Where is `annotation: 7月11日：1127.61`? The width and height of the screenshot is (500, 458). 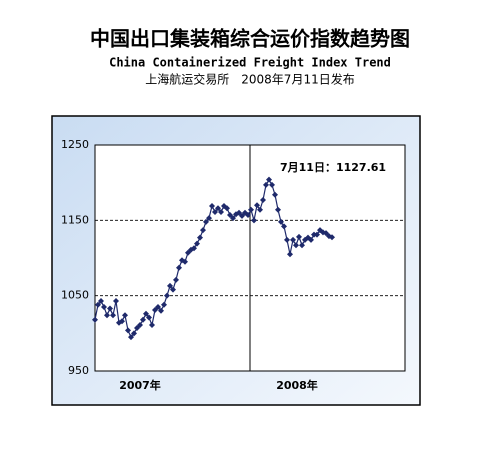 annotation: 7月11日：1127.61 is located at coordinates (333, 167).